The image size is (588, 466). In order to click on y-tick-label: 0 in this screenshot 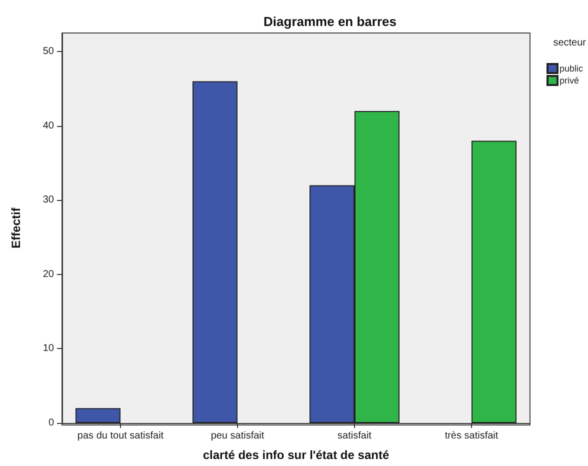, I will do `click(51, 423)`.